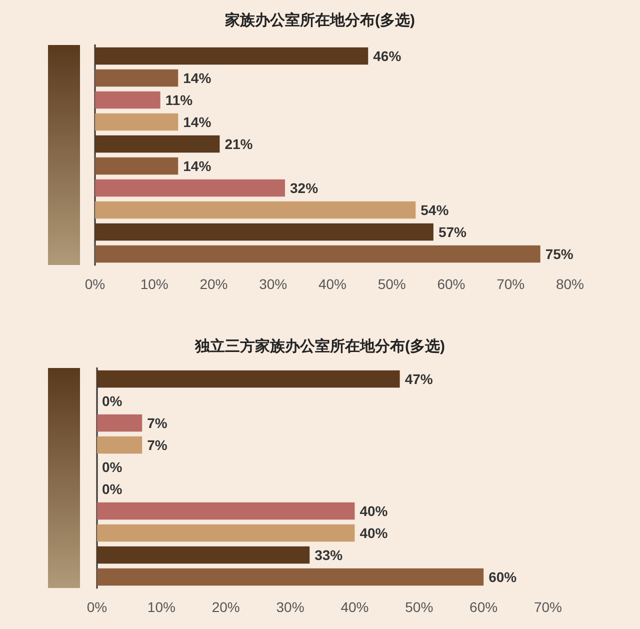 The image size is (640, 629). Describe the element at coordinates (435, 210) in the screenshot. I see `data-label: 54%` at that location.